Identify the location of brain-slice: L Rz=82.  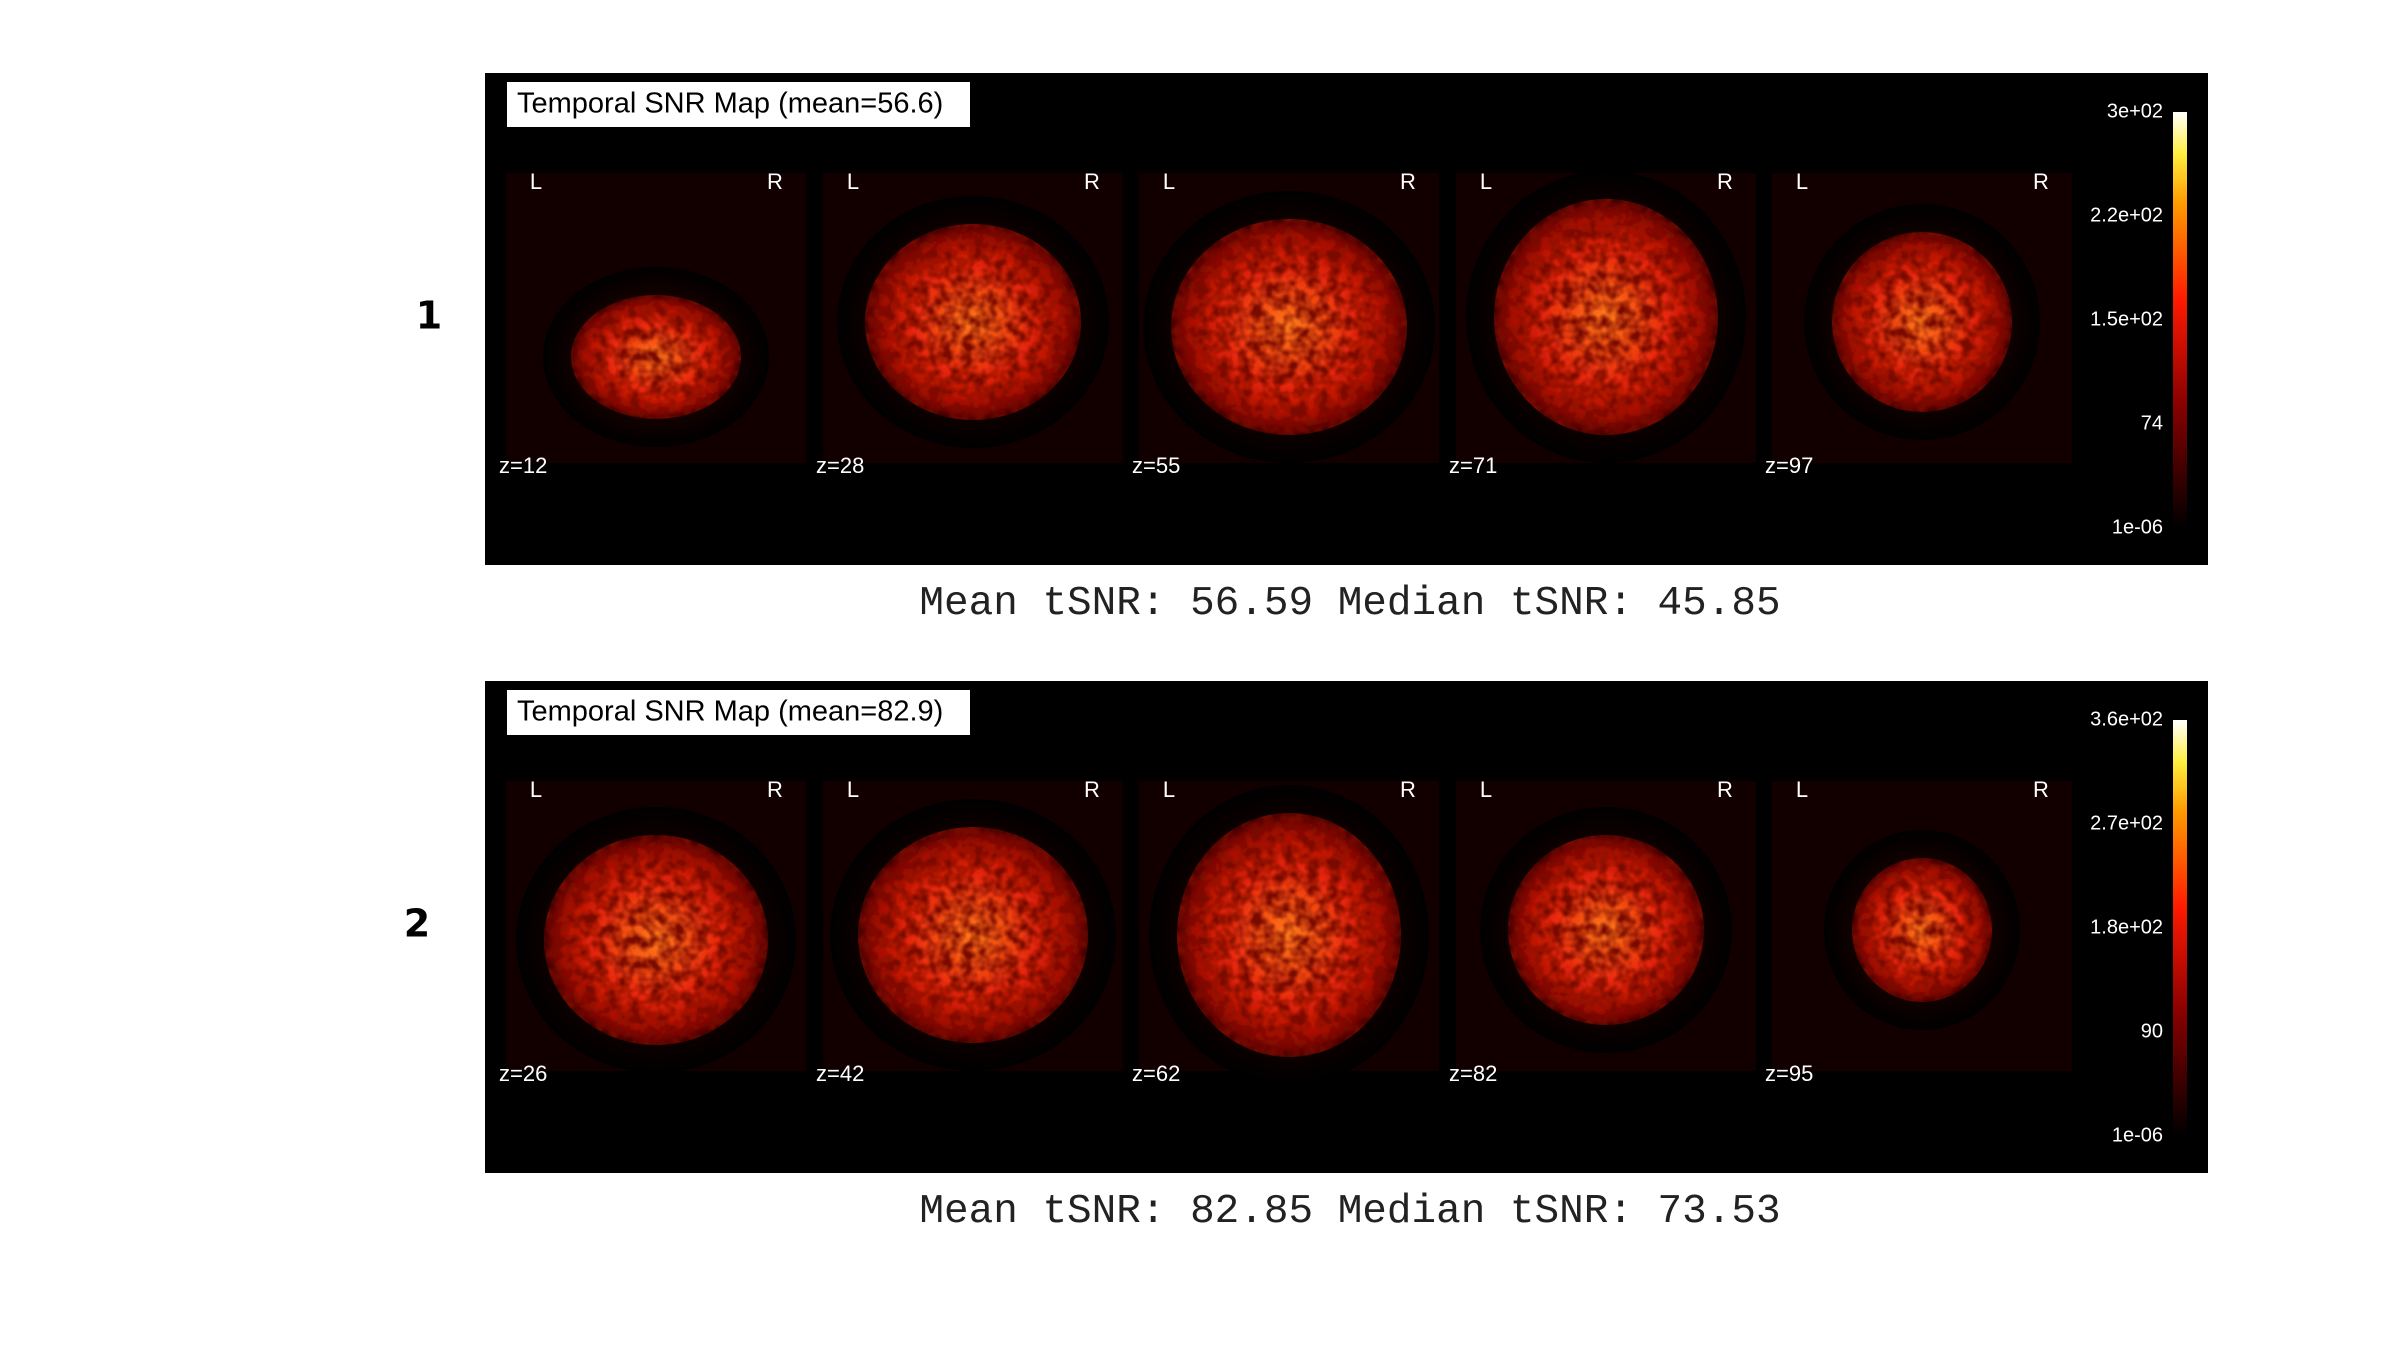
(1602, 931).